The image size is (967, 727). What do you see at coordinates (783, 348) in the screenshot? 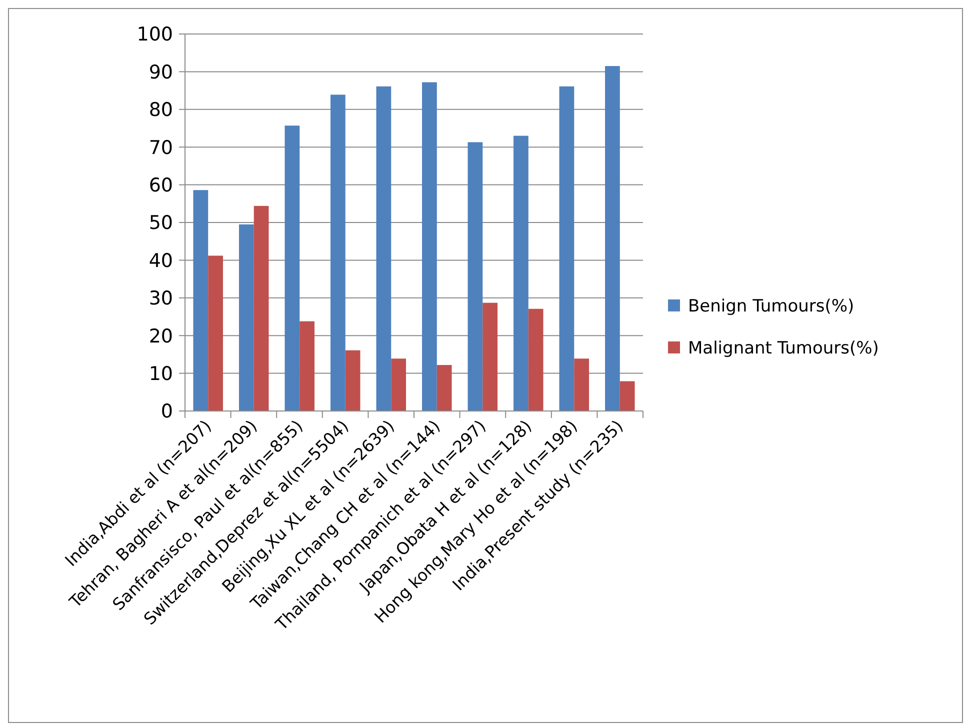
I see `legend-label: Malignant Tumours(%)` at bounding box center [783, 348].